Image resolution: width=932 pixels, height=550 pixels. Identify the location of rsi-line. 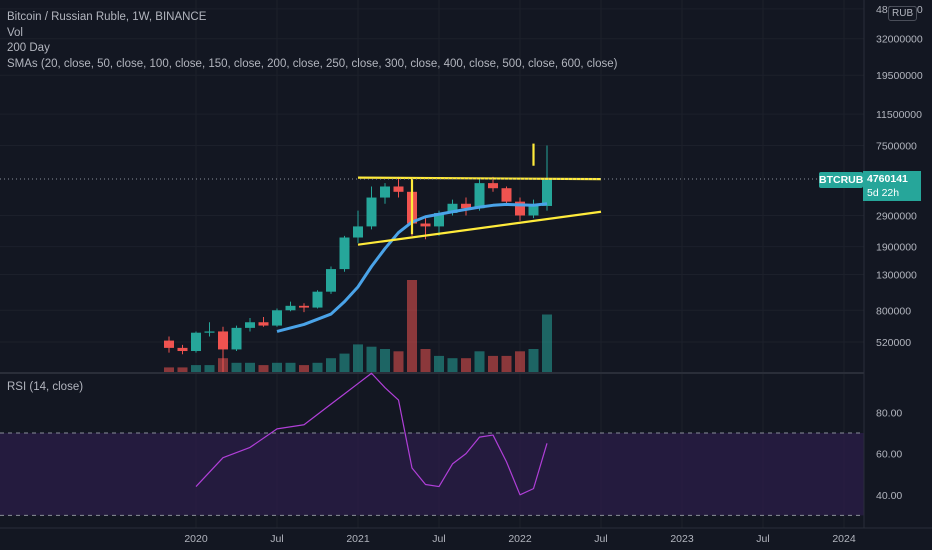
(371, 434).